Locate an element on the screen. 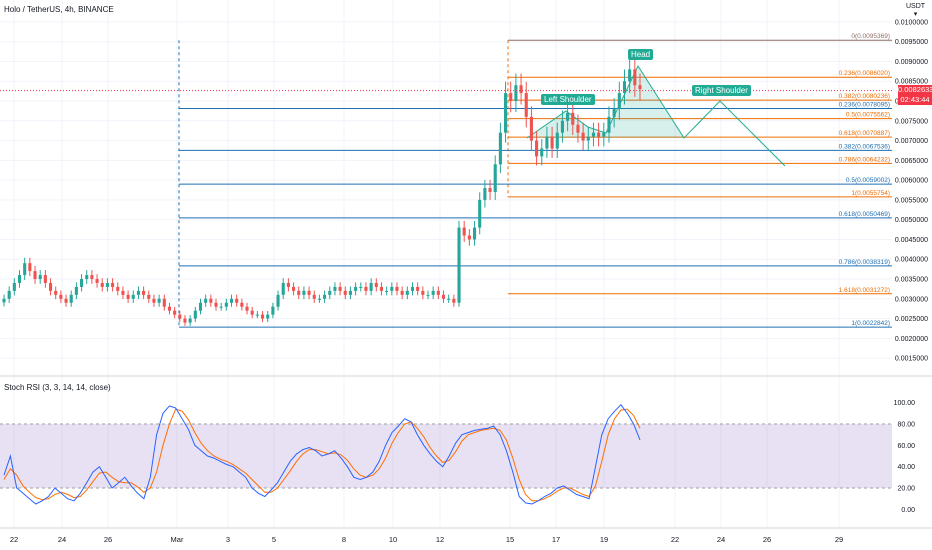 This screenshot has width=932, height=550. price-tick: 0.0060000 is located at coordinates (911, 181).